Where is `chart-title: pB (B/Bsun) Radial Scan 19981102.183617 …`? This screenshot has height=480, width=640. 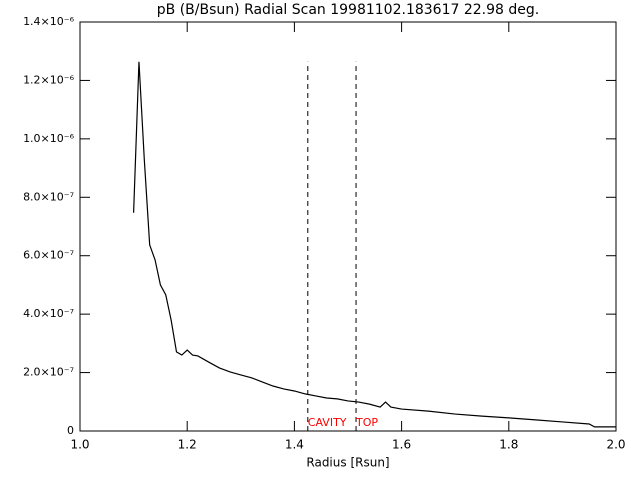 chart-title: pB (B/Bsun) Radial Scan 19981102.183617 … is located at coordinates (348, 10).